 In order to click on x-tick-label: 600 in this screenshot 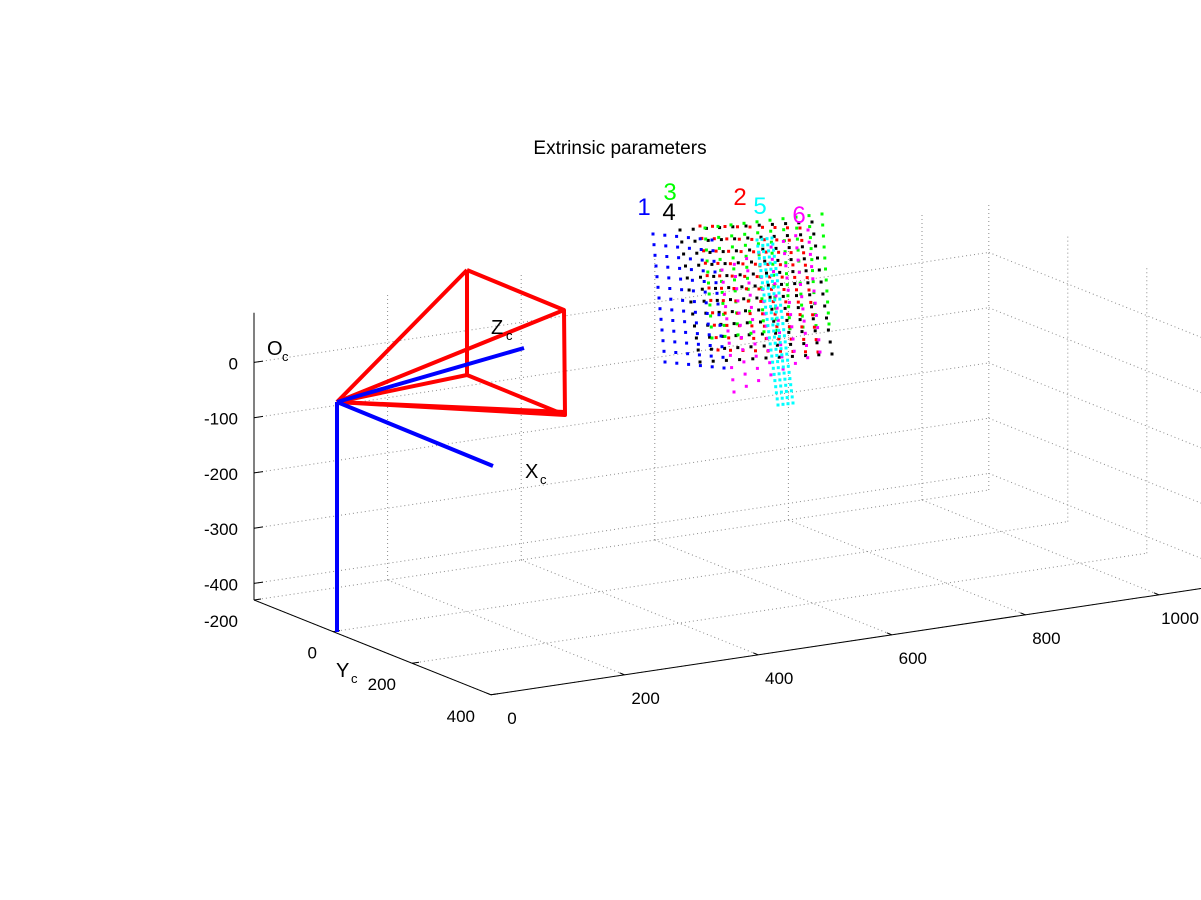, I will do `click(913, 658)`.